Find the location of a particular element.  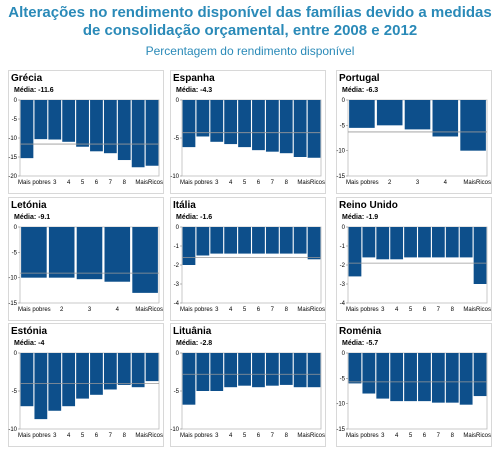

x-tick-label: 5 is located at coordinates (411, 436).